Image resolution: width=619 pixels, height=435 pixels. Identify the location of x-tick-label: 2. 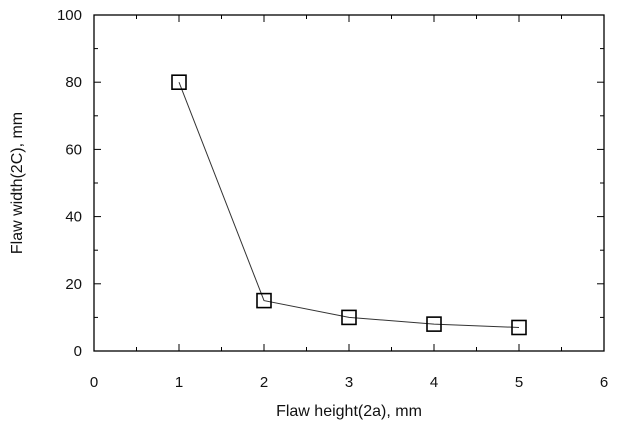
(264, 382).